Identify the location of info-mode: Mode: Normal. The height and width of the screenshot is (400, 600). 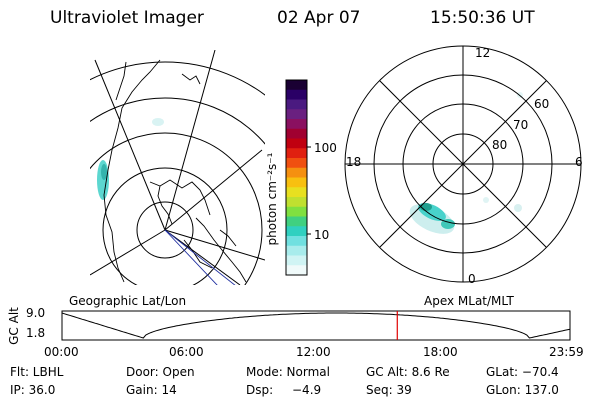
(288, 372).